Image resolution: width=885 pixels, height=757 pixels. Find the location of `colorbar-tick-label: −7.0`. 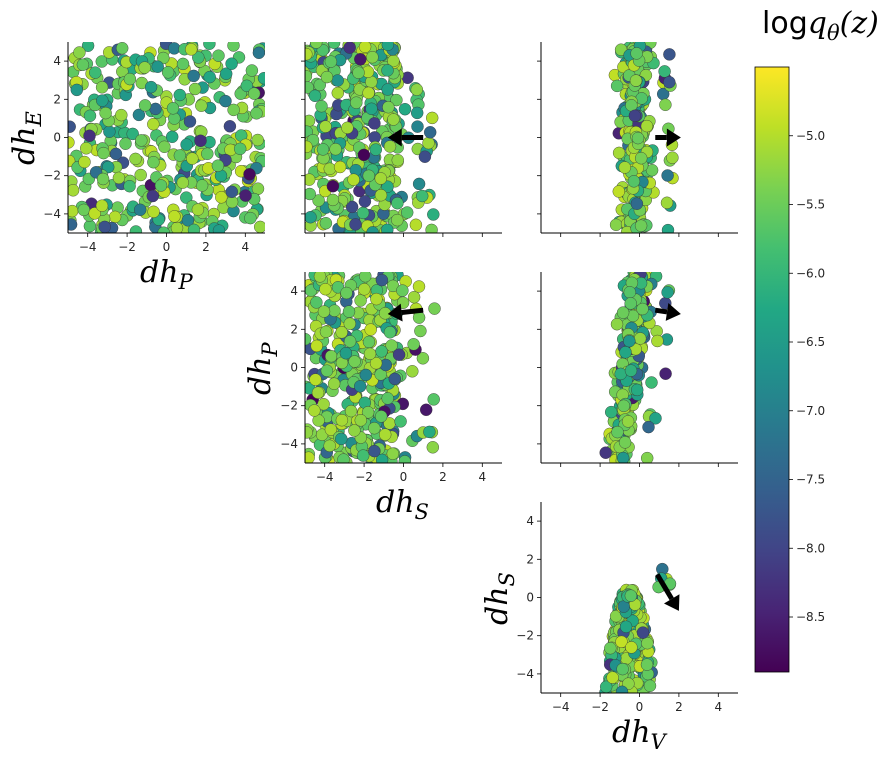

colorbar-tick-label: −7.0 is located at coordinates (810, 411).